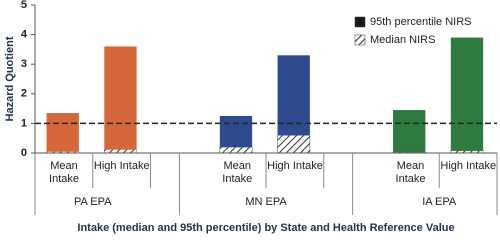 This screenshot has width=500, height=240. Describe the element at coordinates (24, 153) in the screenshot. I see `y-tick-label: 0` at that location.